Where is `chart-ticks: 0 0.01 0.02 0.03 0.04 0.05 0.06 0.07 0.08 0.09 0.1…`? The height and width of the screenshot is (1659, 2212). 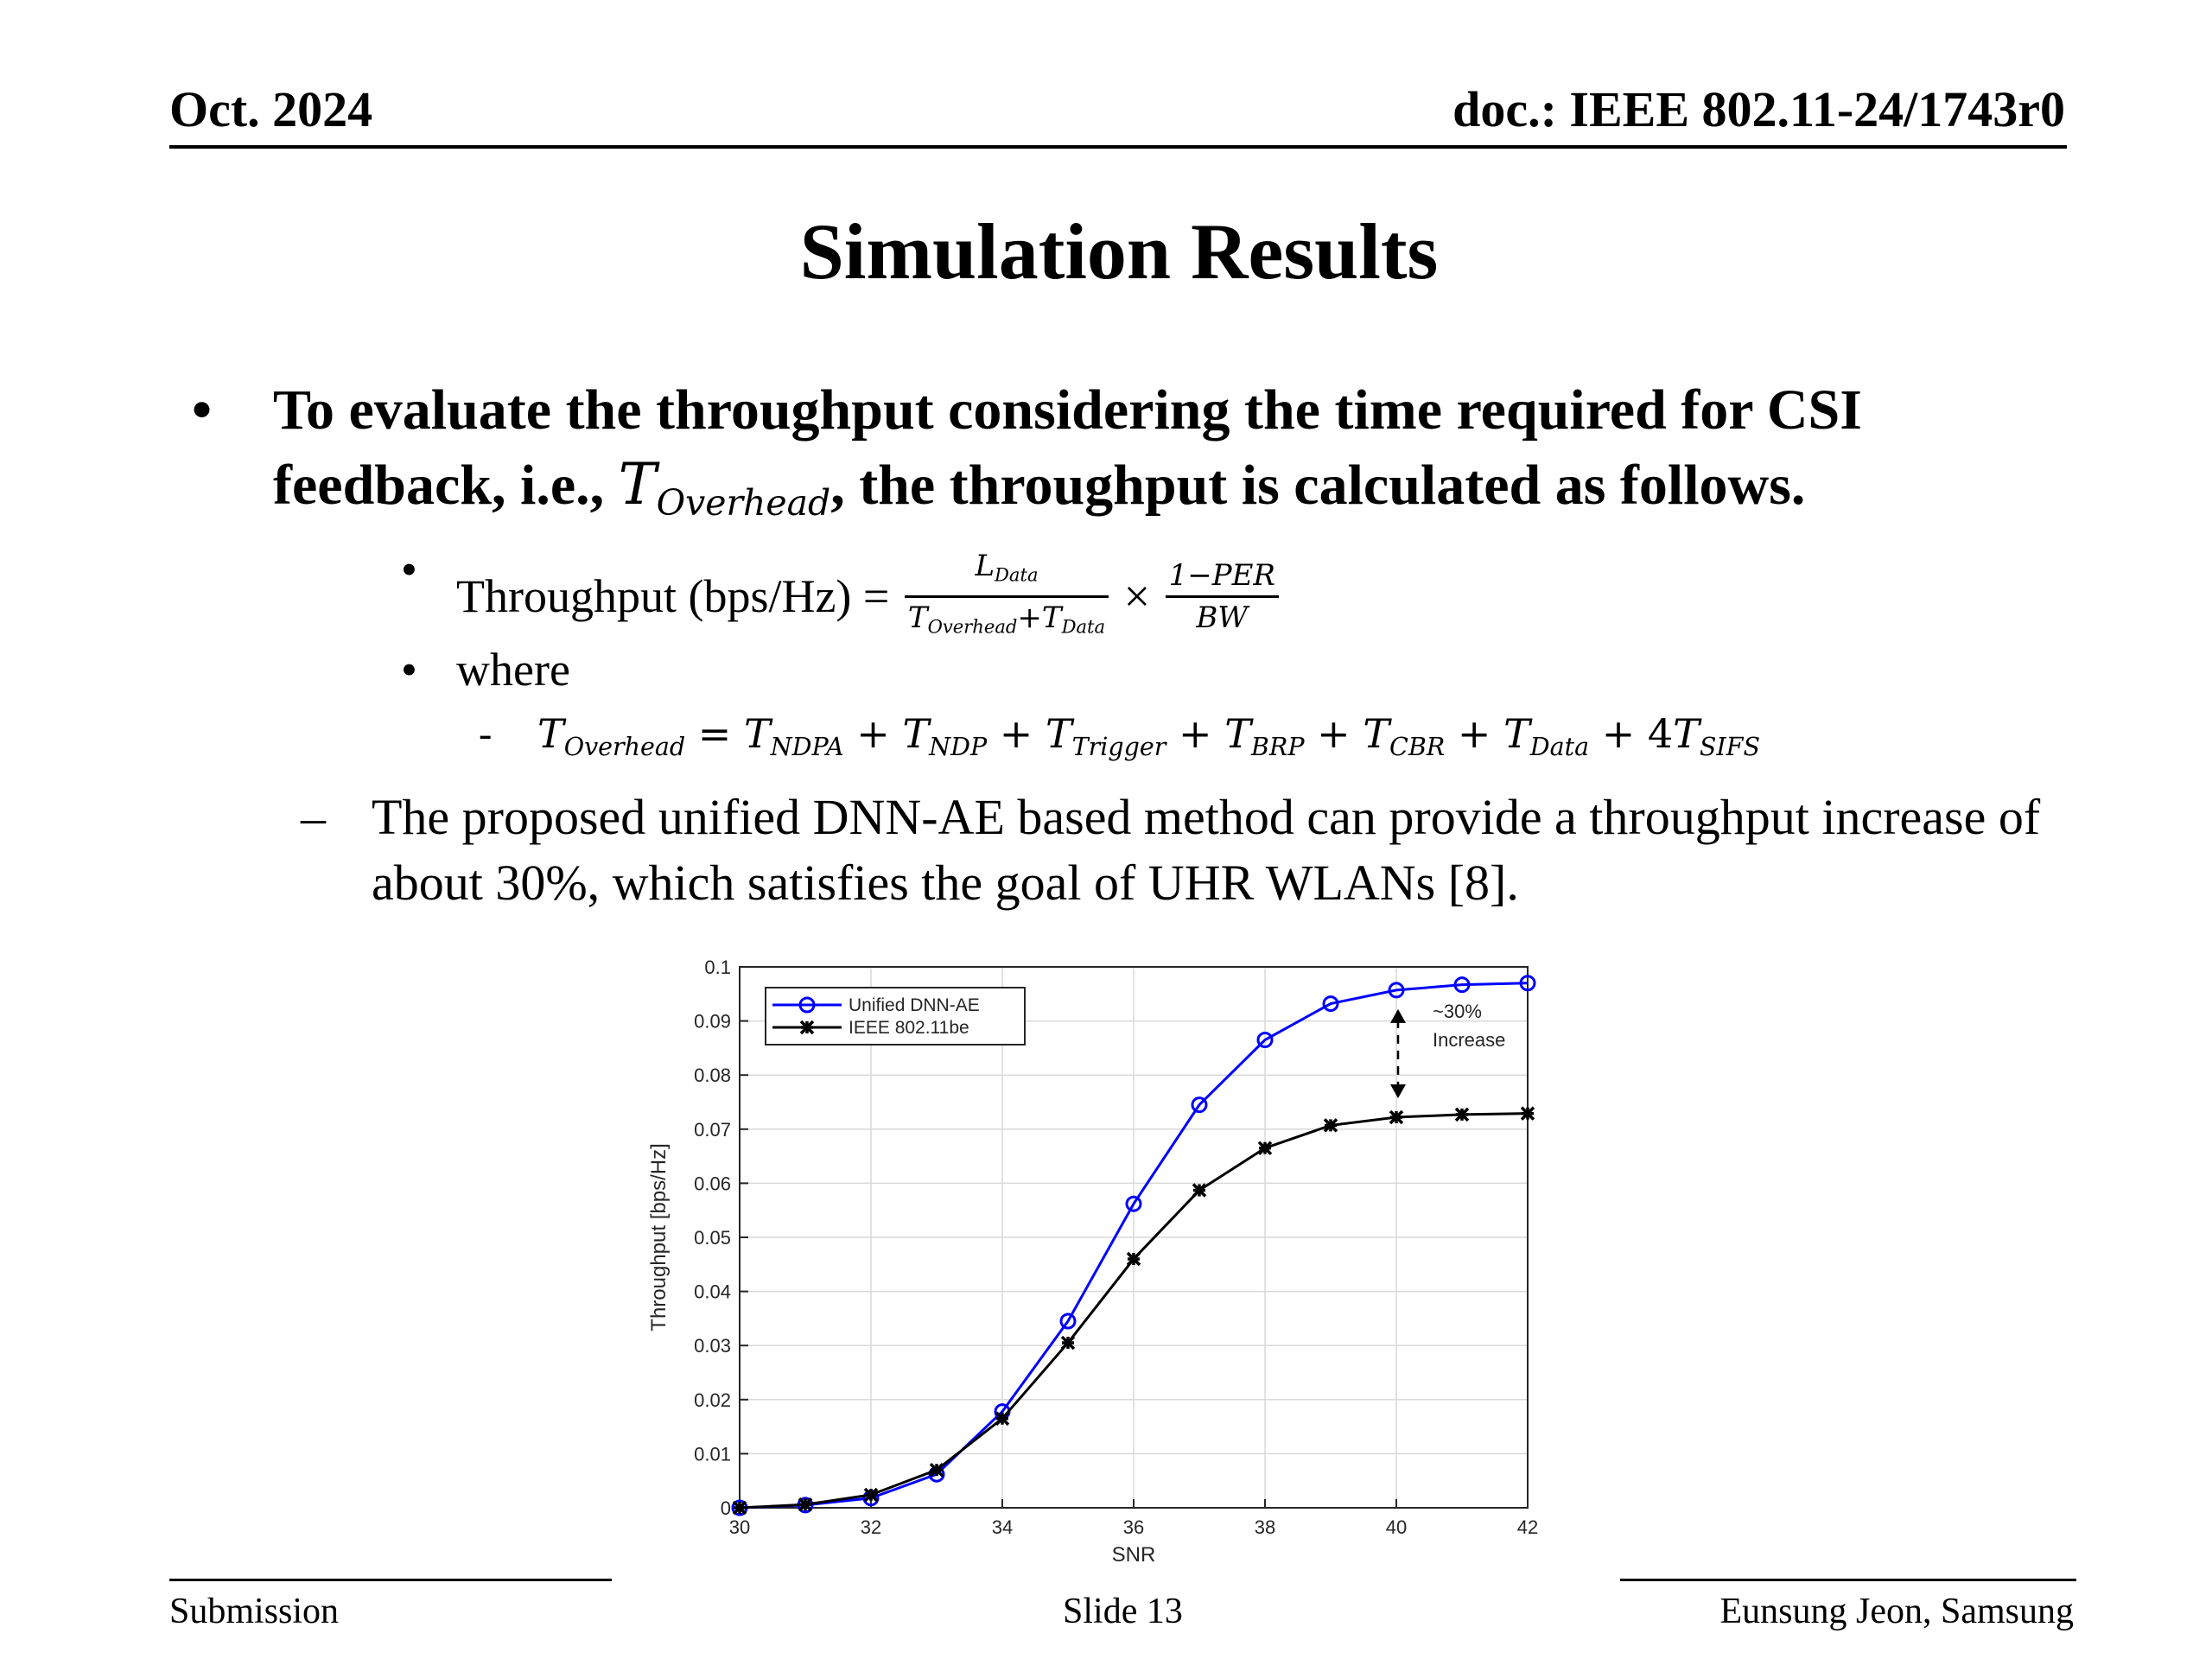
chart-ticks: 0 0.01 0.02 0.03 0.04 0.05 0.06 0.07 0.08 0.09 0.1… is located at coordinates (1116, 1247).